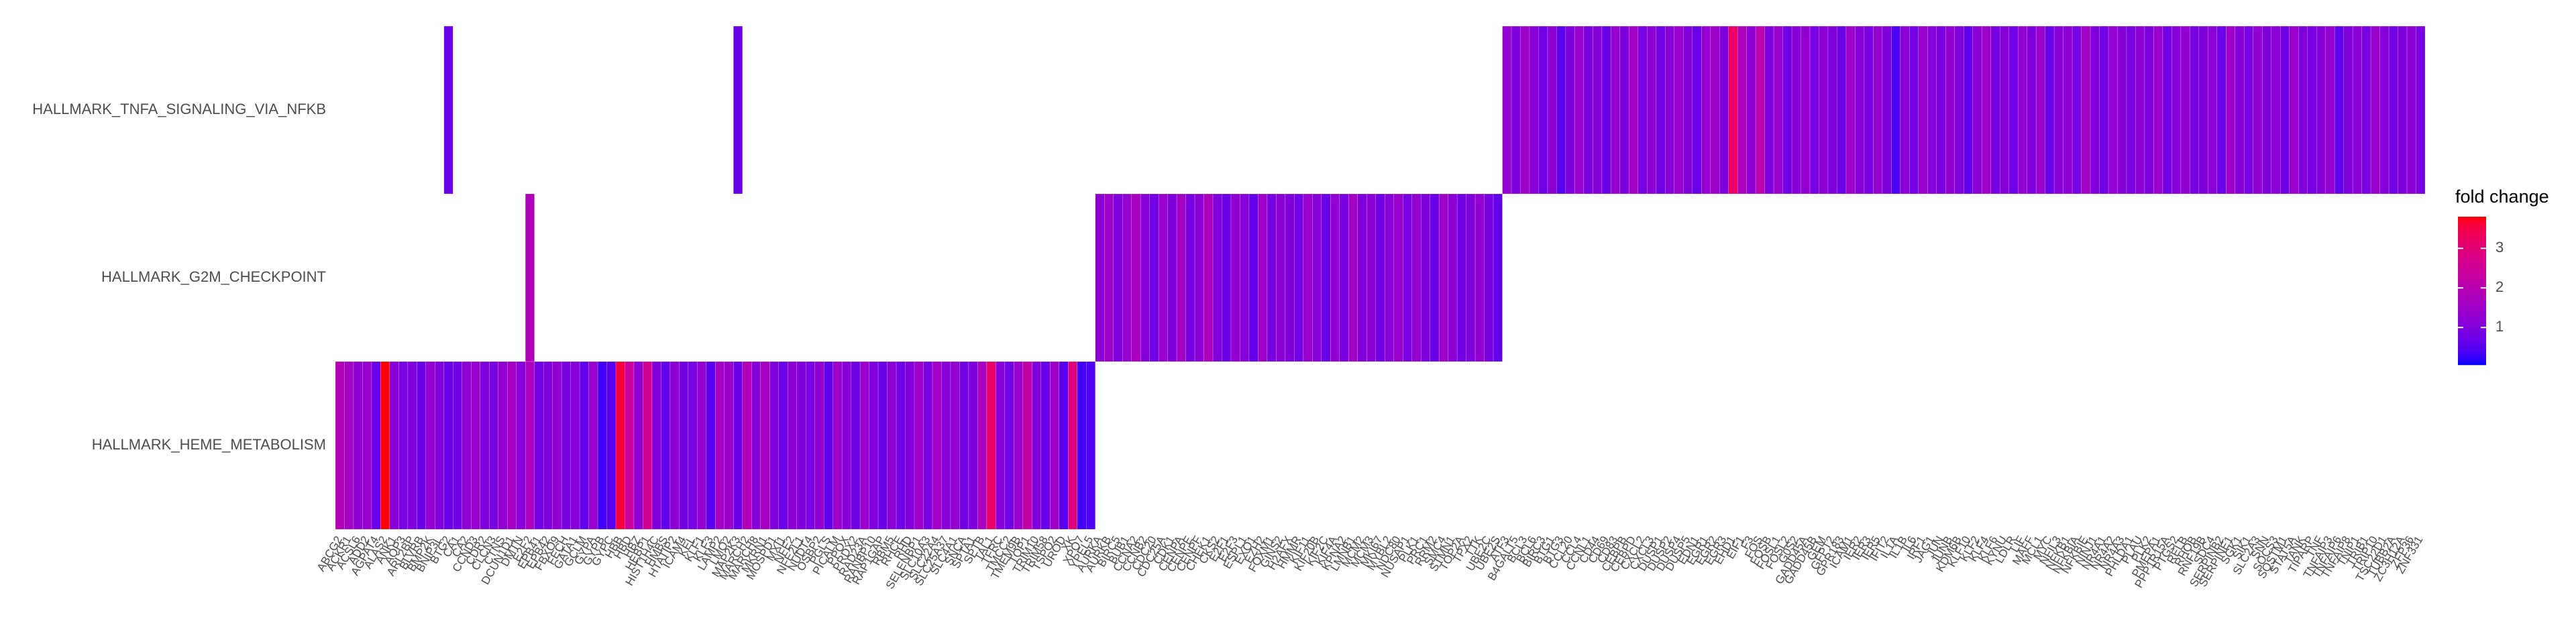  Describe the element at coordinates (2500, 247) in the screenshot. I see `legend-tick-label: 3` at that location.